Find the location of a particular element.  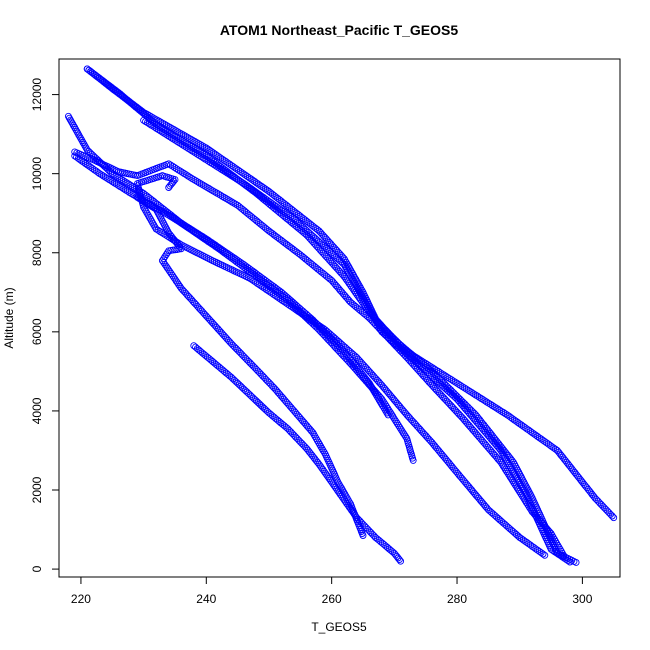

y-tick-label: 4000 is located at coordinates (37, 410).